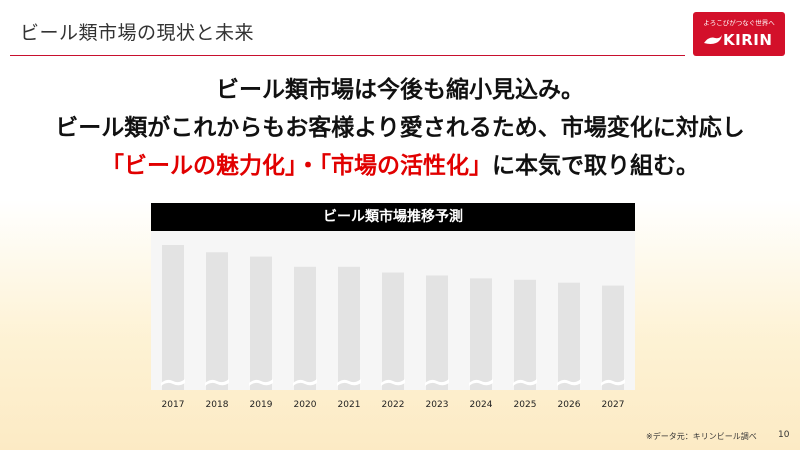 This screenshot has height=450, width=800. Describe the element at coordinates (569, 382) in the screenshot. I see `axis-break-2026` at that location.